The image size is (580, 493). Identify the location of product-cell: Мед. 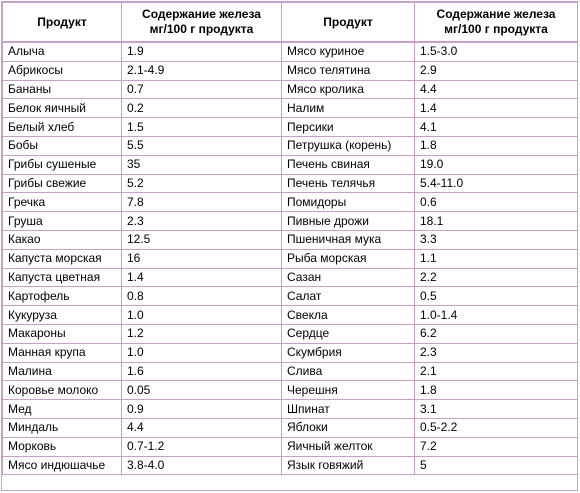
(62, 409).